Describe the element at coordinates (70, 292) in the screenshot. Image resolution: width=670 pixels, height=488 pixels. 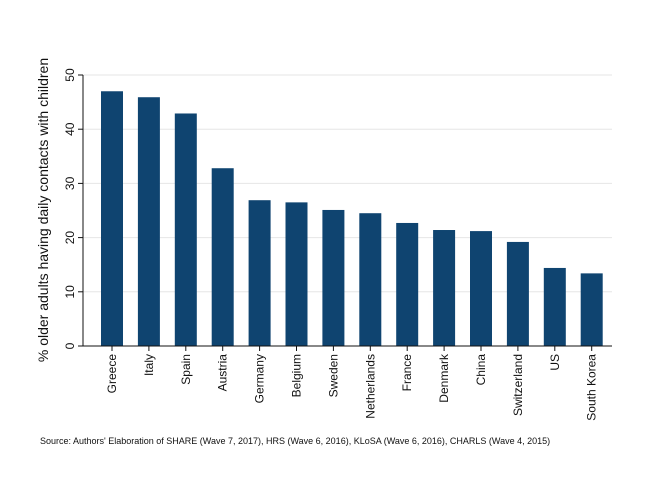
I see `y-tick-label: 10` at that location.